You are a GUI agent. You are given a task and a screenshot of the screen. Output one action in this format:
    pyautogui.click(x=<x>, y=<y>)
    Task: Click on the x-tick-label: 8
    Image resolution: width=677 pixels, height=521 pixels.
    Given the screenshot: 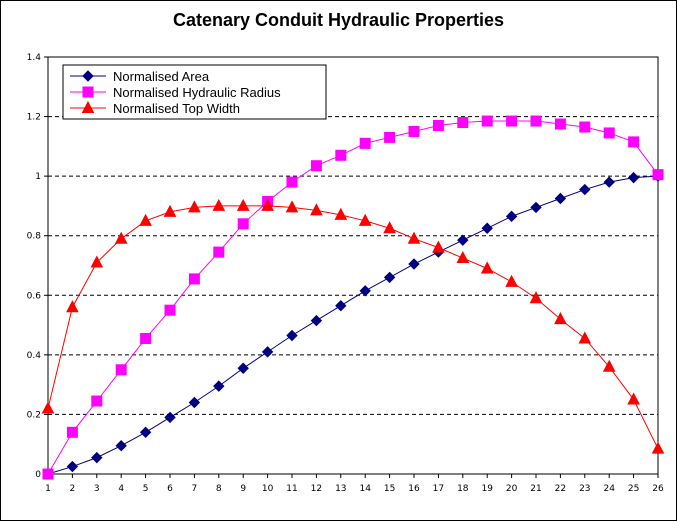 What is the action you would take?
    pyautogui.click(x=219, y=489)
    